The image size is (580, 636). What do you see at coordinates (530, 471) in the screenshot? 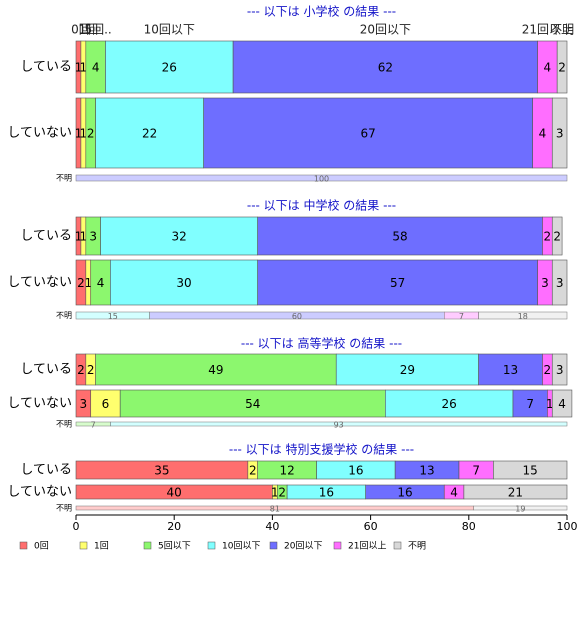
I see `bar-value-label: 15` at bounding box center [530, 471].